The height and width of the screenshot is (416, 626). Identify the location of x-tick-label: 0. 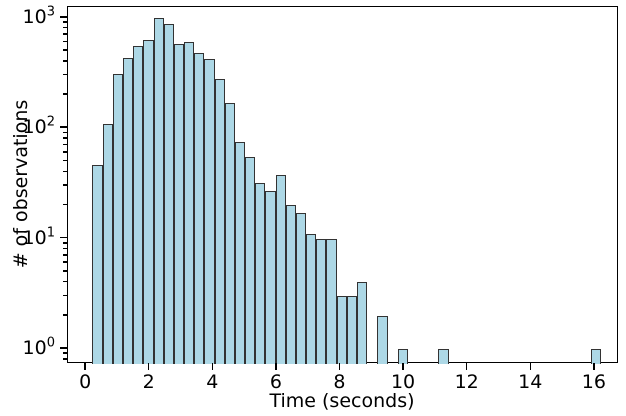
(85, 382).